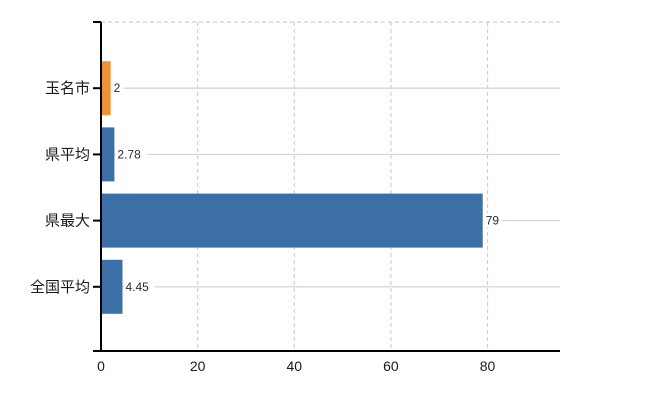  Describe the element at coordinates (60, 287) in the screenshot. I see `category-label: 全国平均` at that location.